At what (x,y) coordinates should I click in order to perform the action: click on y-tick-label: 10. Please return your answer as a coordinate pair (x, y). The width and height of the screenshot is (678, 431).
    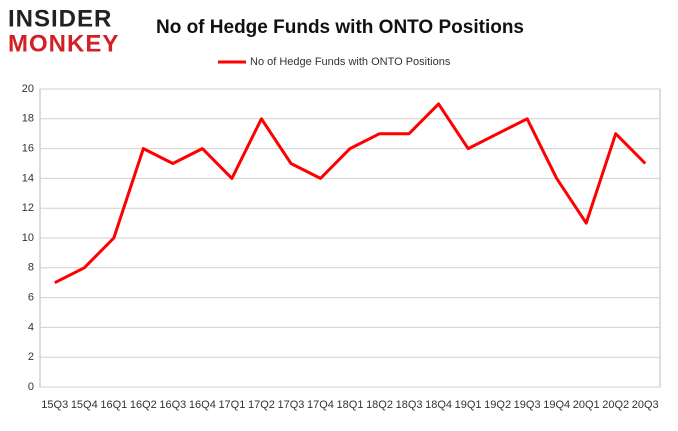
    Looking at the image, I should click on (28, 238).